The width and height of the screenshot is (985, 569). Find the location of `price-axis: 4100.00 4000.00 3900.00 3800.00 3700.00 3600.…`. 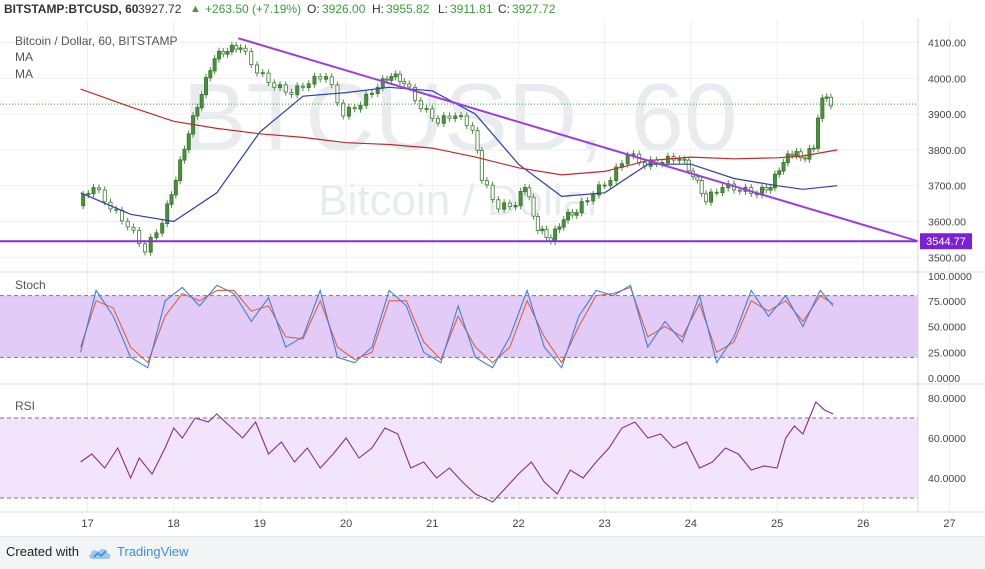

price-axis: 4100.00 4000.00 3900.00 3800.00 3700.00 3600.… is located at coordinates (947, 151).